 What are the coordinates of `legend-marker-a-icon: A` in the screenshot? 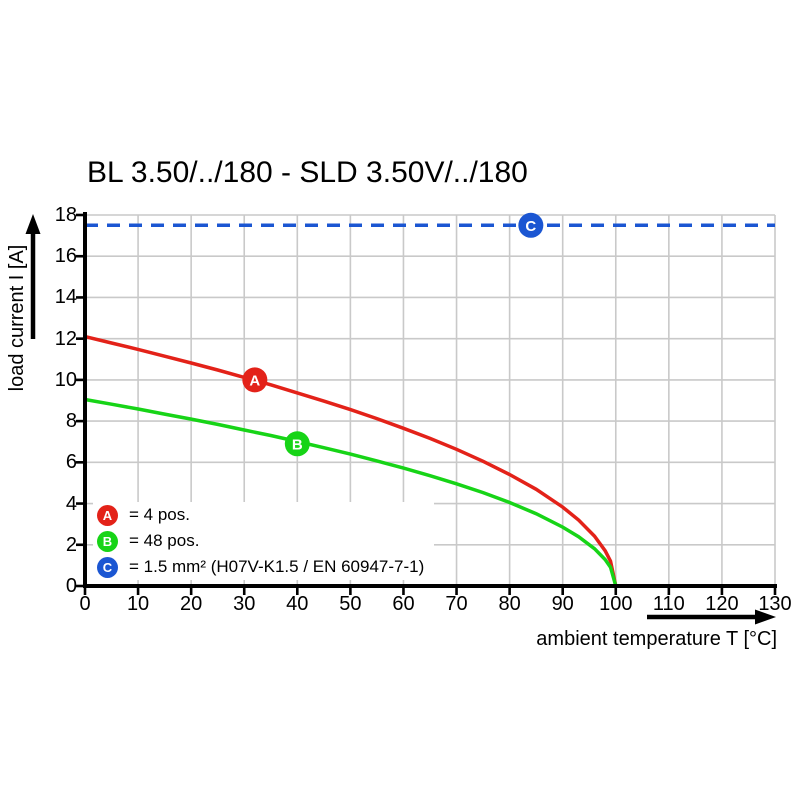 It's located at (107, 515).